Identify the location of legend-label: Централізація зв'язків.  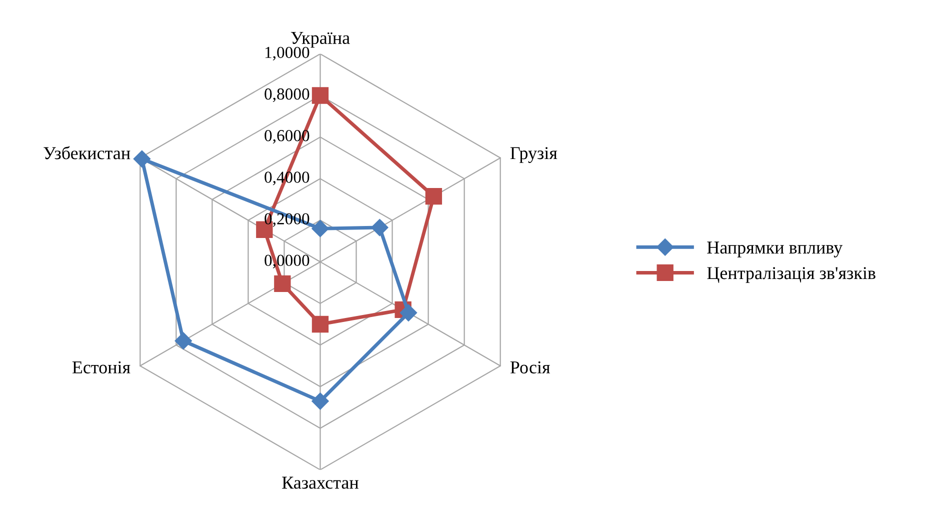
(791, 275).